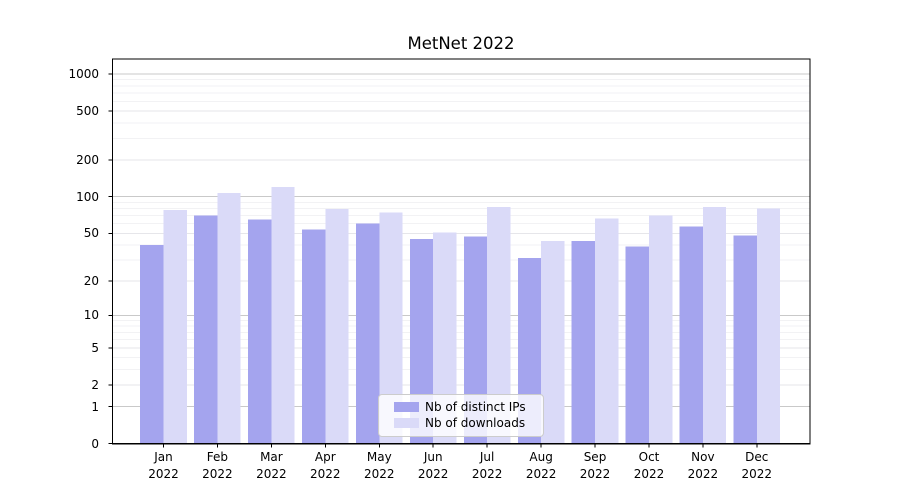  Describe the element at coordinates (406, 407) in the screenshot. I see `legend-swatch-distinct-ips-icon` at that location.